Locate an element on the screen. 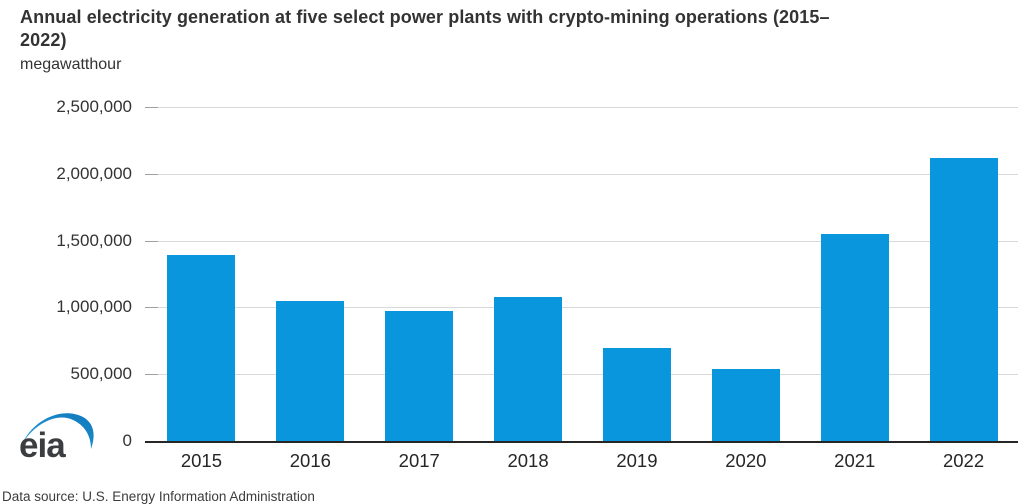 The image size is (1024, 504). bar-2016 is located at coordinates (310, 371).